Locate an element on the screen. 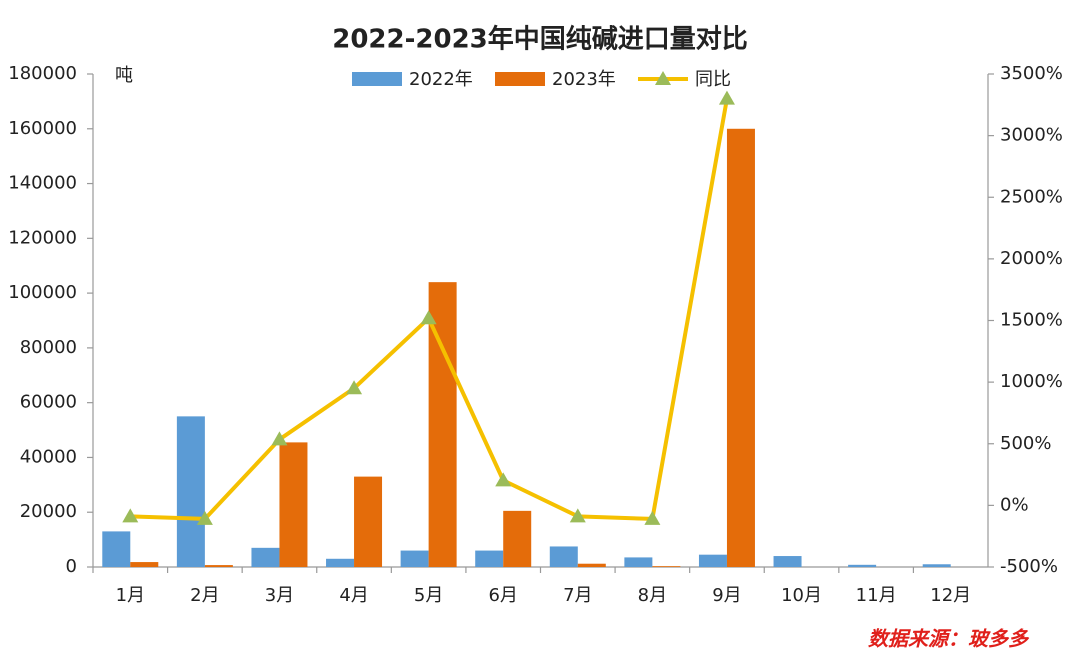  x-tick-label: 12月 is located at coordinates (950, 595).